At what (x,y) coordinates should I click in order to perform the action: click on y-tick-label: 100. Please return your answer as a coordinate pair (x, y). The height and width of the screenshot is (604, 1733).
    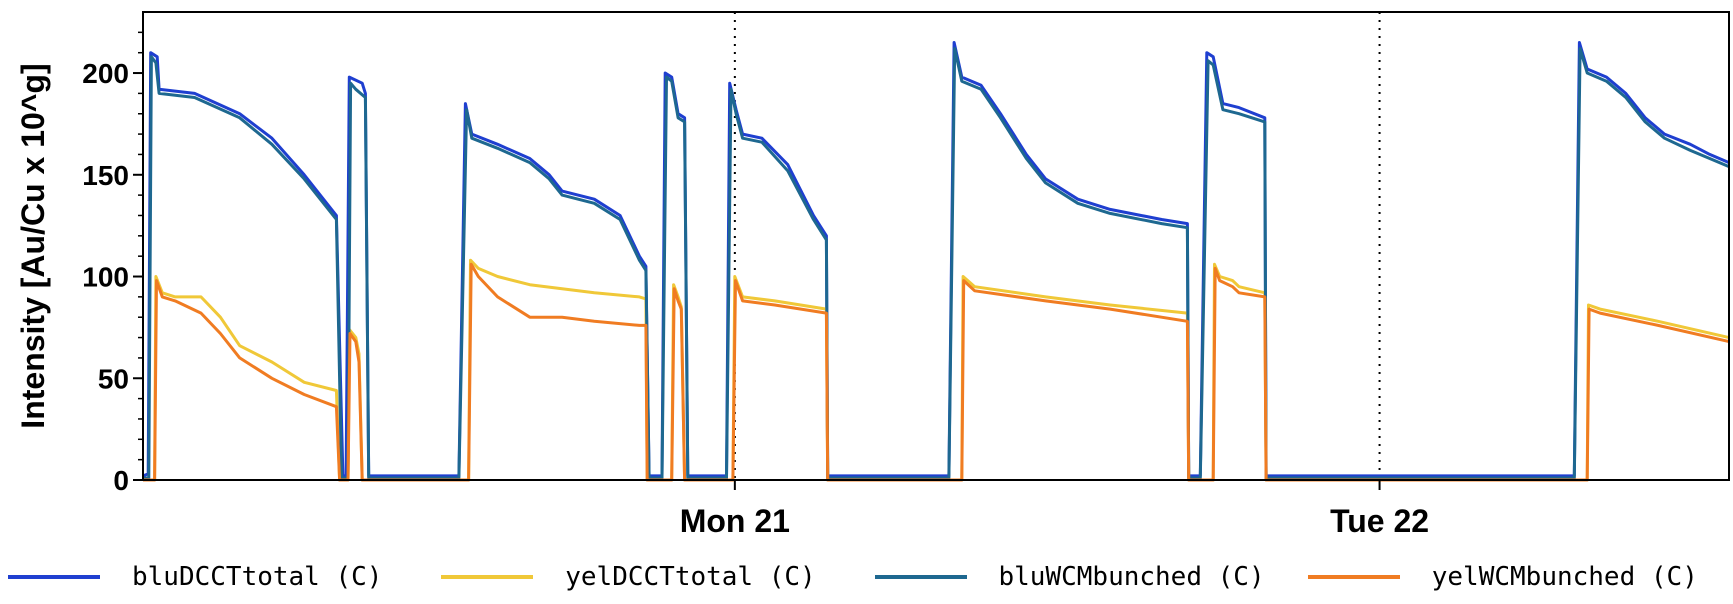
    Looking at the image, I should click on (105, 277).